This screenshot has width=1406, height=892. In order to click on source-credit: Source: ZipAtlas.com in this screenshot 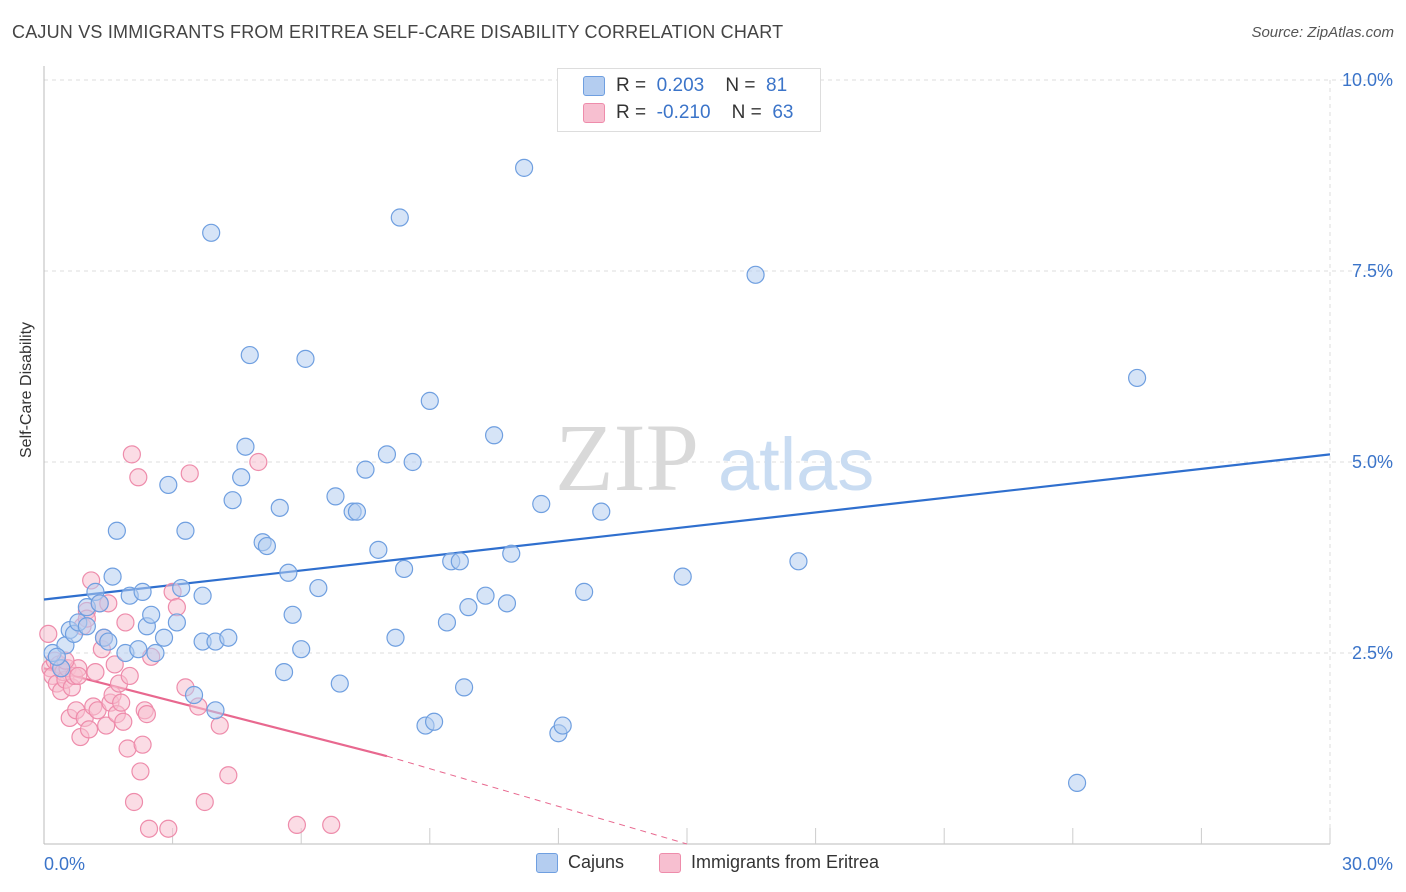, I will do `click(1322, 32)`.